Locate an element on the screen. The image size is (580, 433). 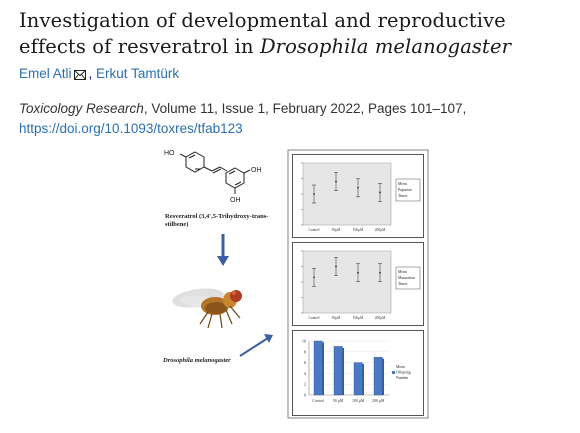
y-tick-label: 4 is located at coordinates (305, 373).